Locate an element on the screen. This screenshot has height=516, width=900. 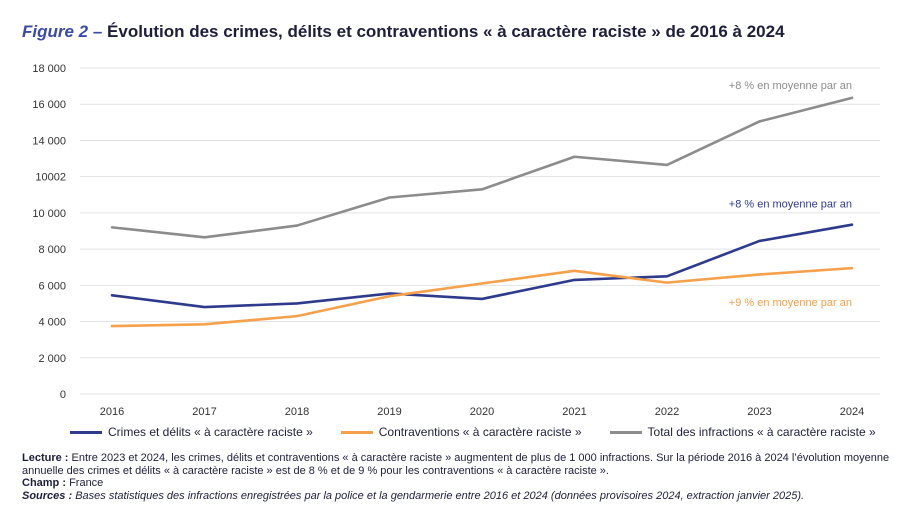
y-tick-label: 0 is located at coordinates (63, 395).